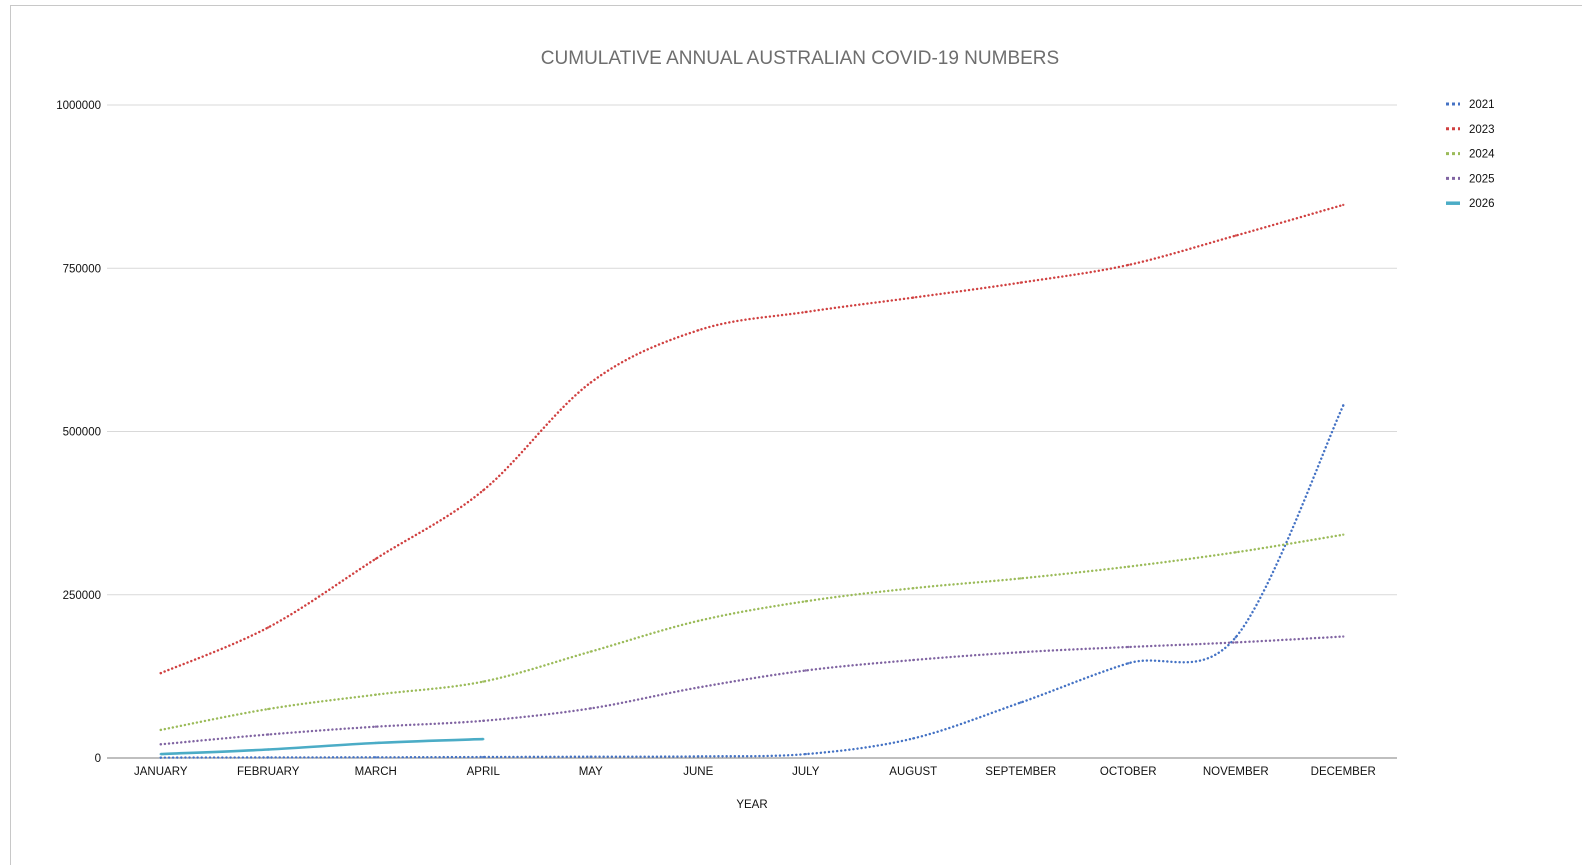 The image size is (1582, 865). Describe the element at coordinates (1482, 105) in the screenshot. I see `legend-label-2021: 2021` at that location.